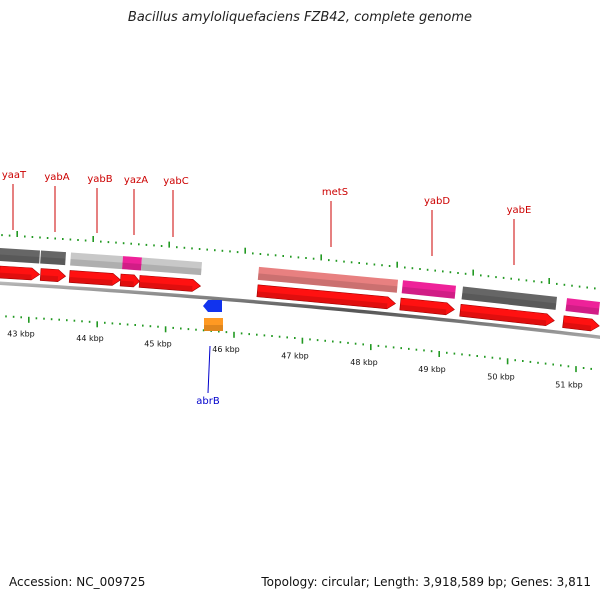  I want to click on abrB-orange-box, so click(213, 324).